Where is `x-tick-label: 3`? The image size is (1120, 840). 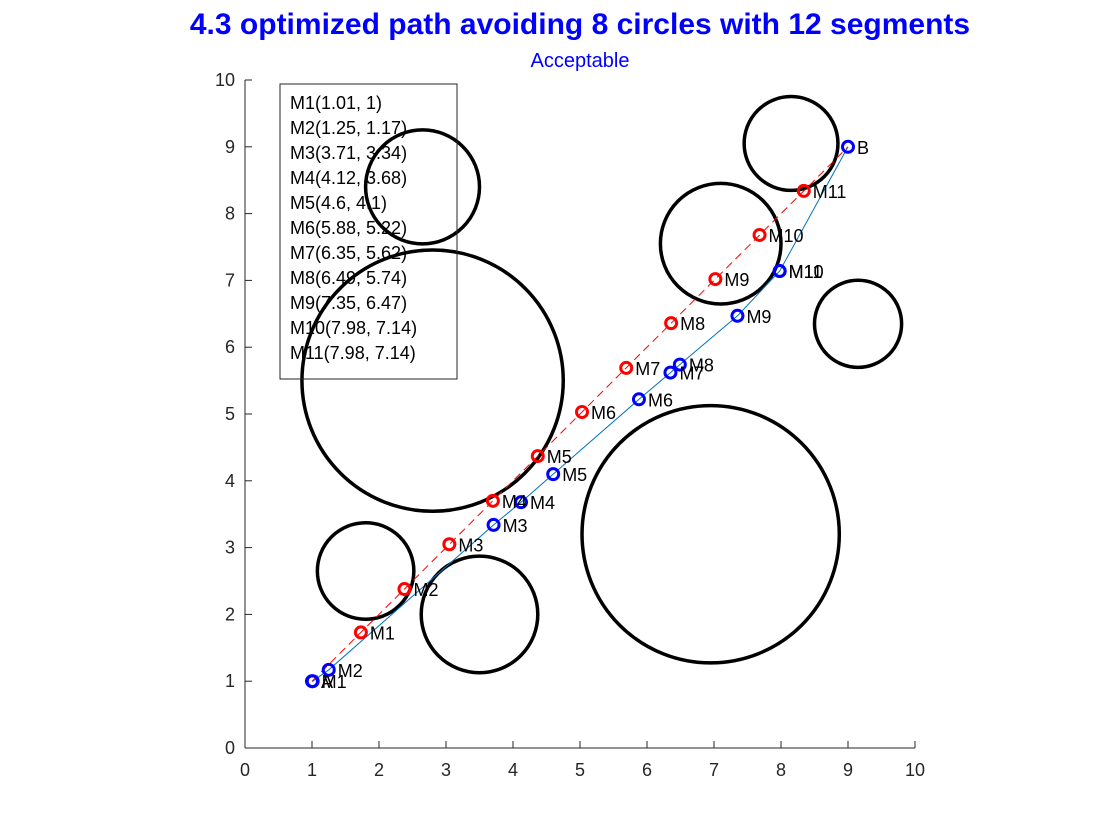
x-tick-label: 3 is located at coordinates (446, 770).